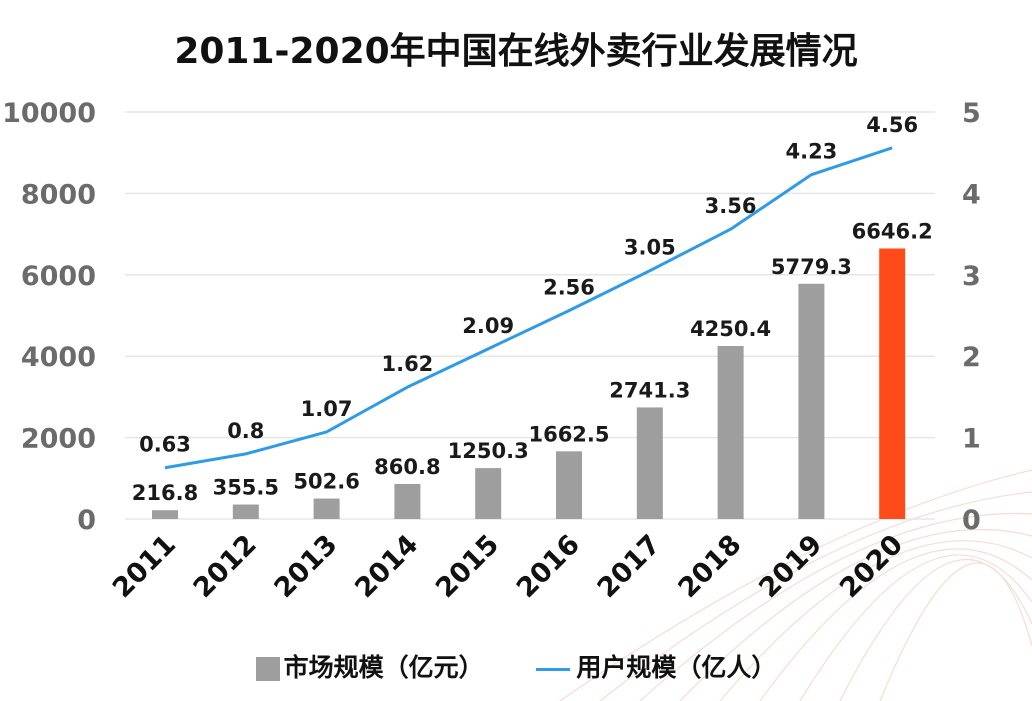  What do you see at coordinates (488, 493) in the screenshot?
I see `bar-2015` at bounding box center [488, 493].